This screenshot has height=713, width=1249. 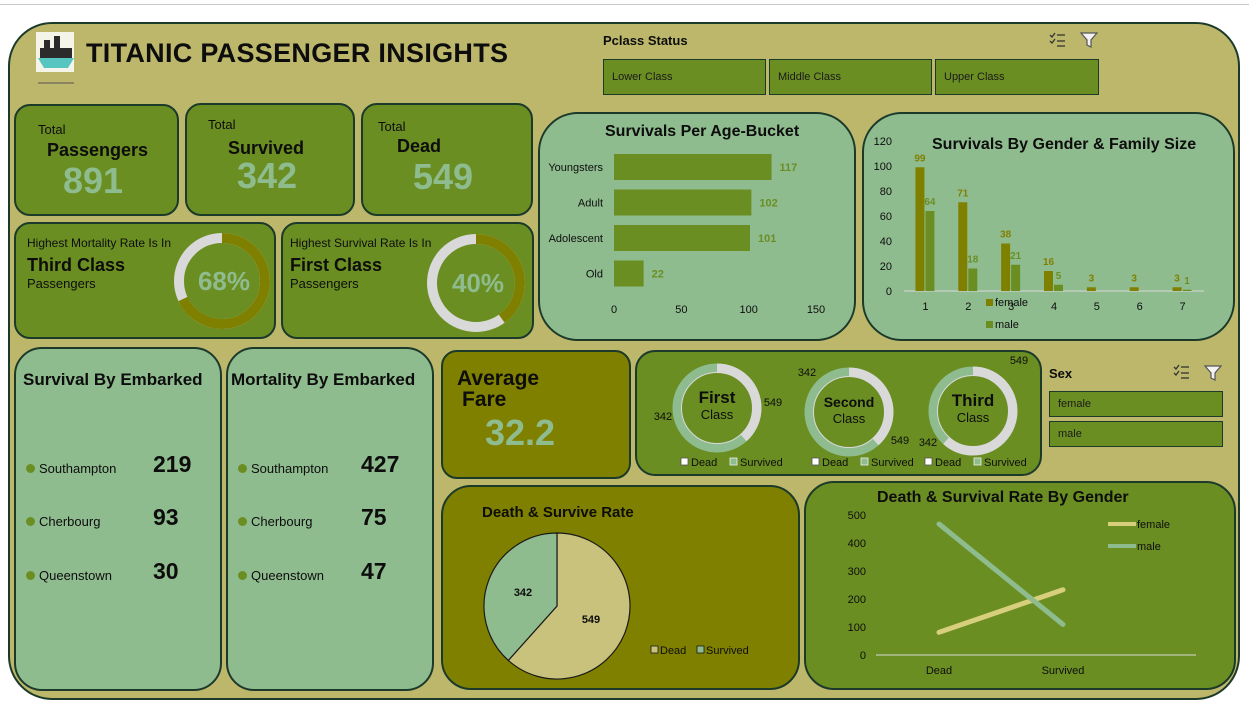 What do you see at coordinates (963, 193) in the screenshot?
I see `data-label: 71` at bounding box center [963, 193].